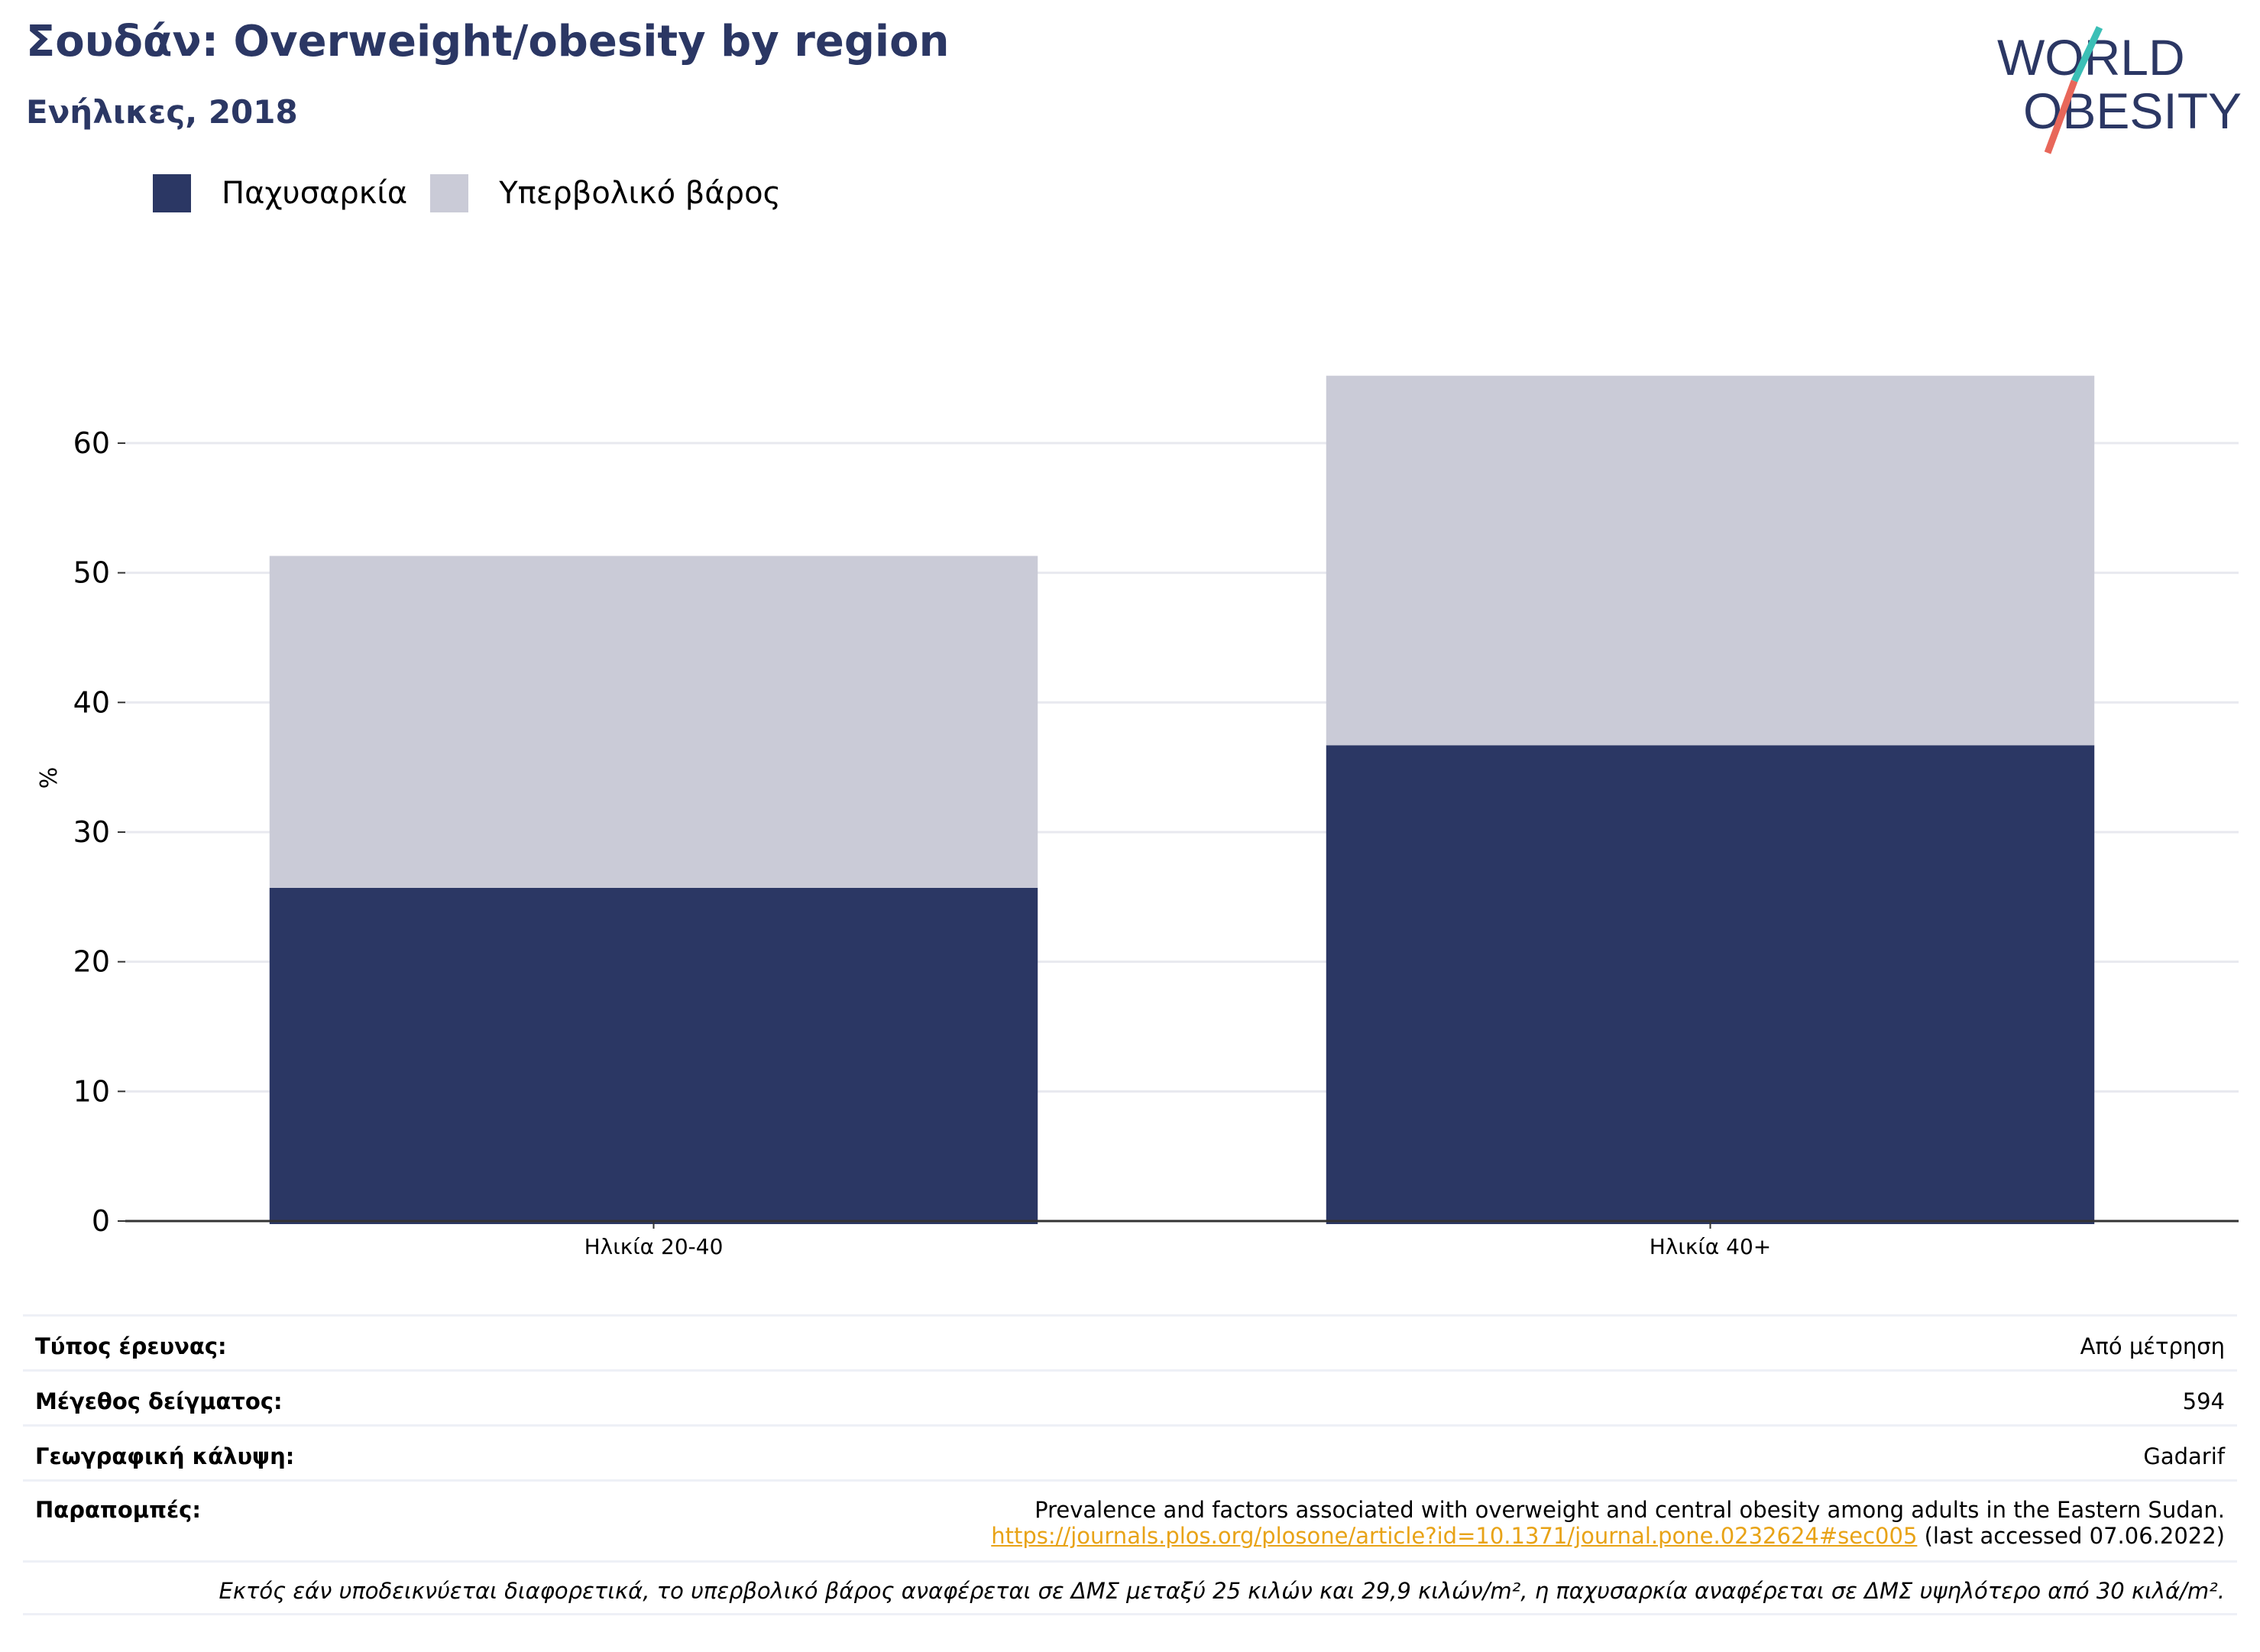 Image resolution: width=2260 pixels, height=1652 pixels. I want to click on sample-size-label: Μέγεθος δείγματος:, so click(159, 1401).